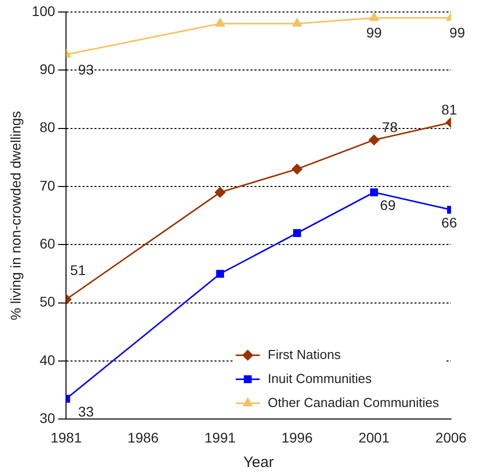 The height and width of the screenshot is (476, 479). I want to click on y-tick-label: 100, so click(44, 10).